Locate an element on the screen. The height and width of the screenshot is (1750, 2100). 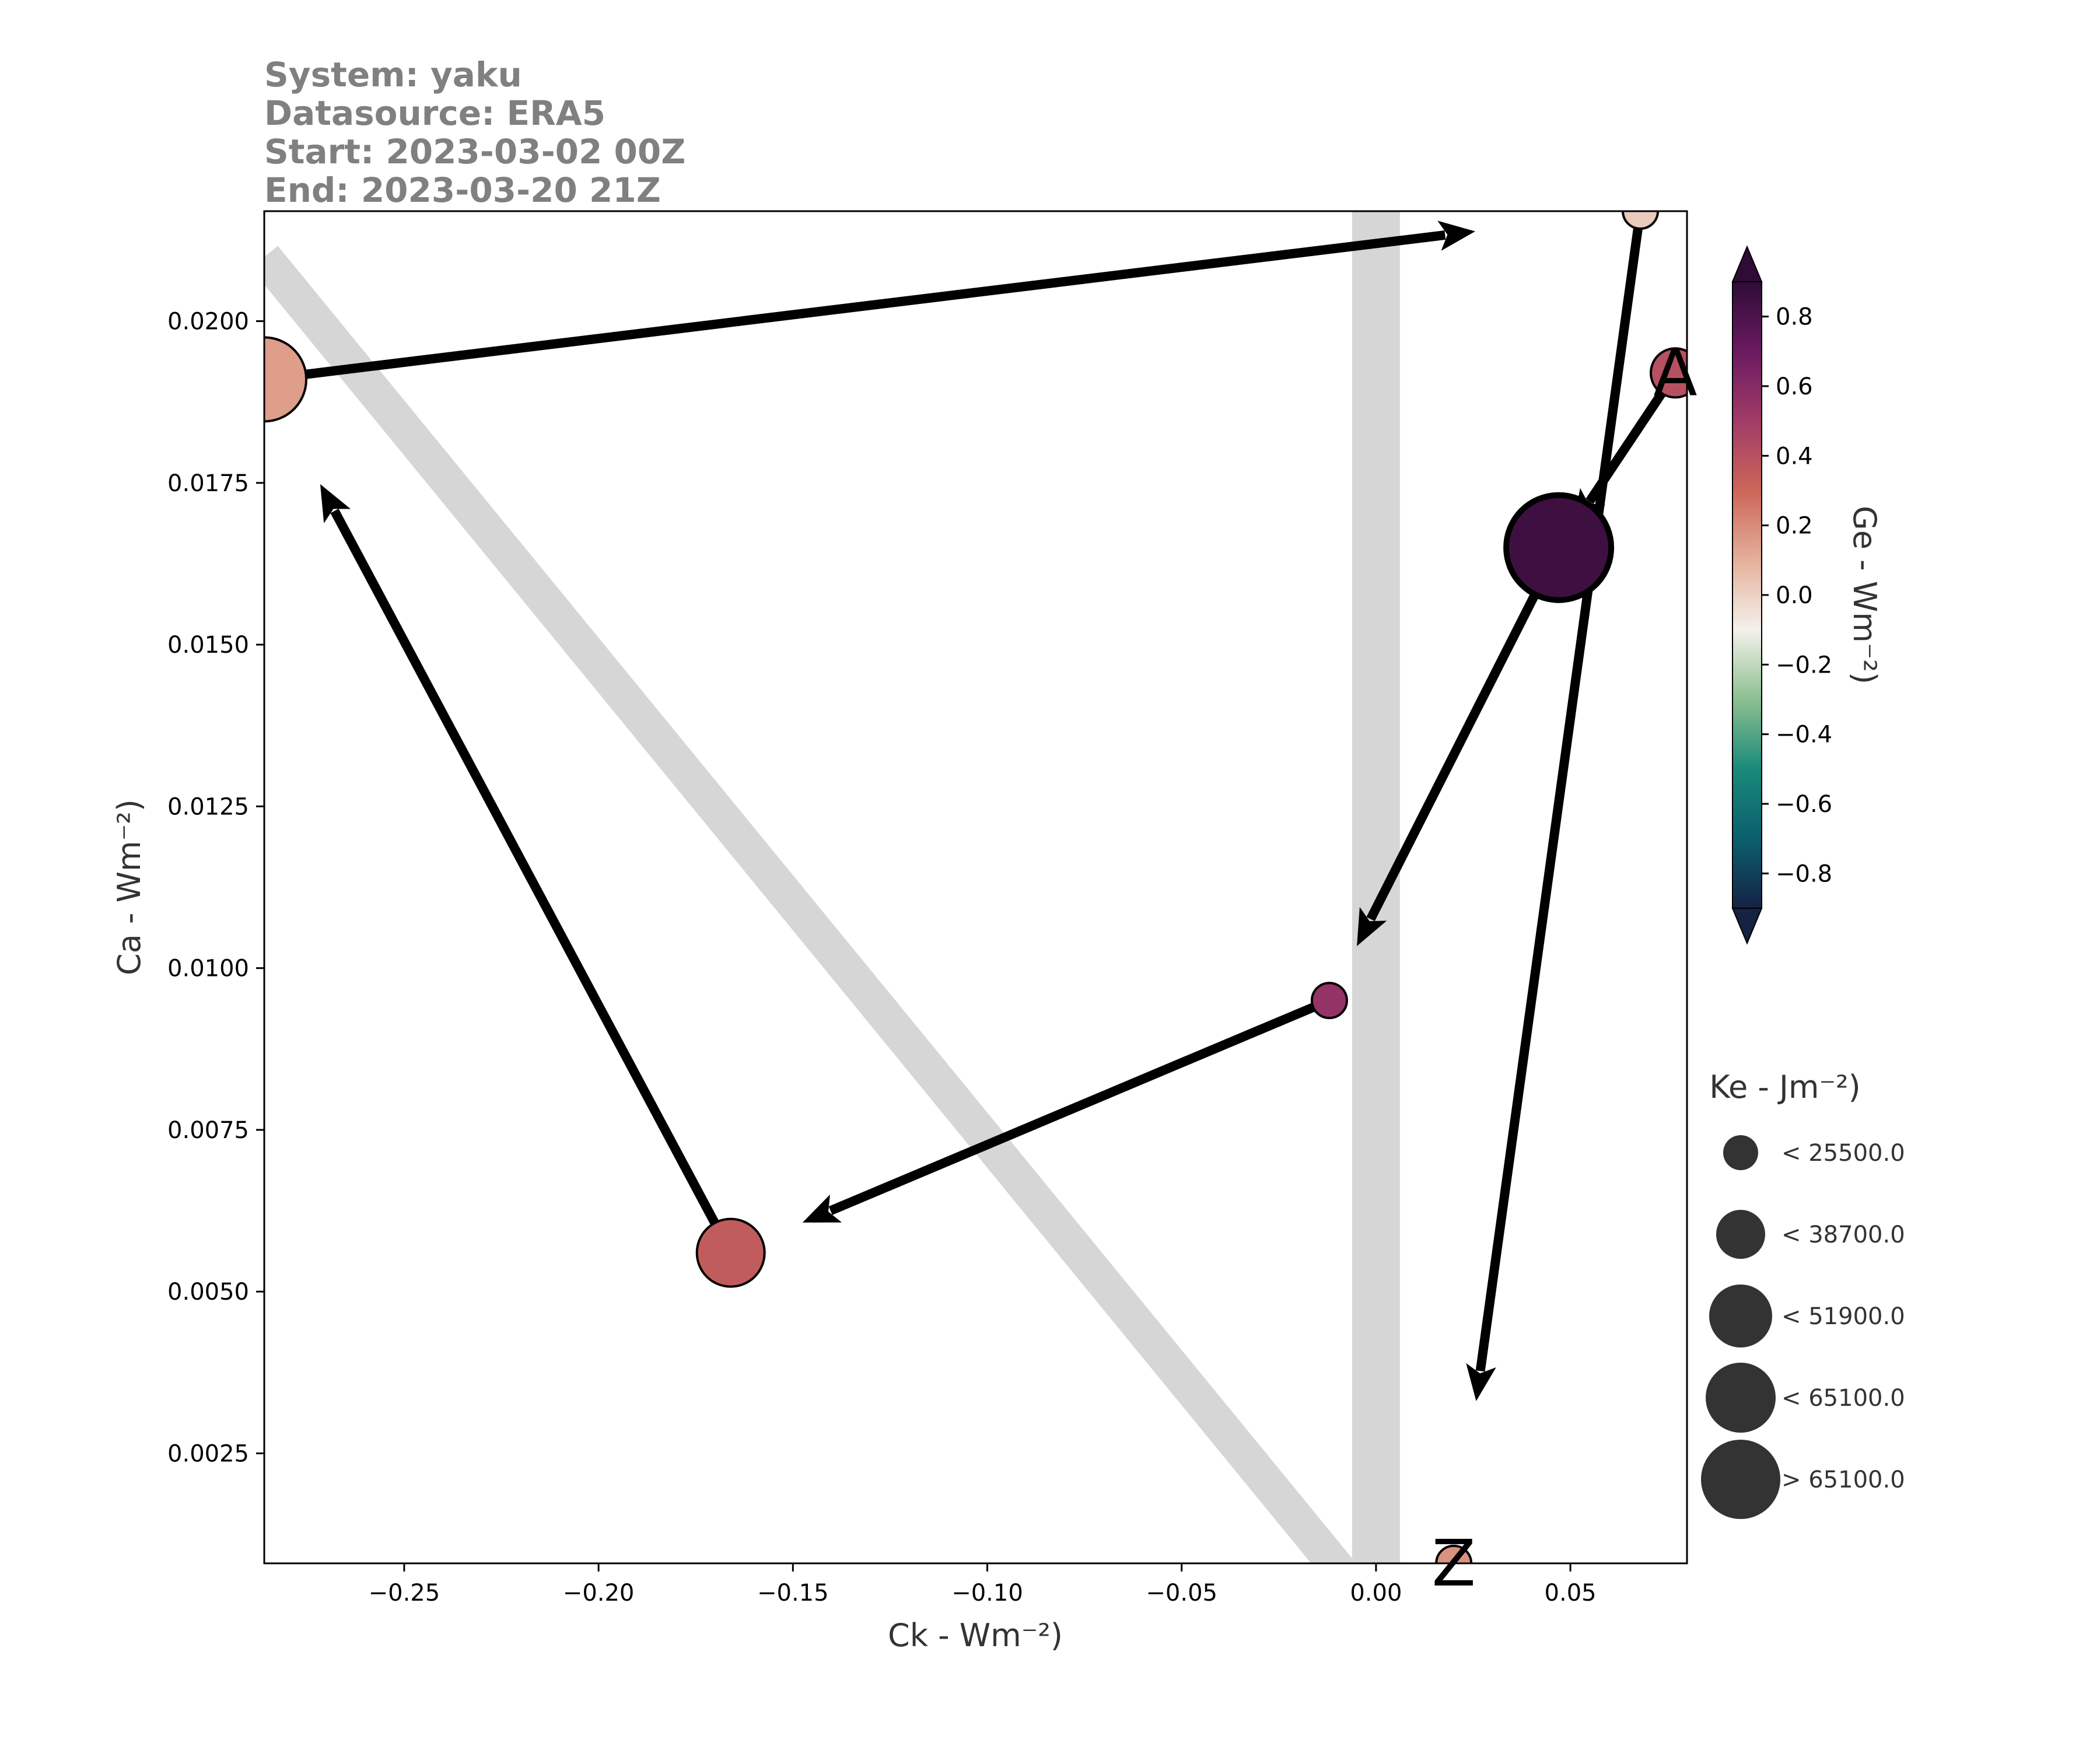
size-legend-label: < 51900.0 is located at coordinates (1843, 1316).